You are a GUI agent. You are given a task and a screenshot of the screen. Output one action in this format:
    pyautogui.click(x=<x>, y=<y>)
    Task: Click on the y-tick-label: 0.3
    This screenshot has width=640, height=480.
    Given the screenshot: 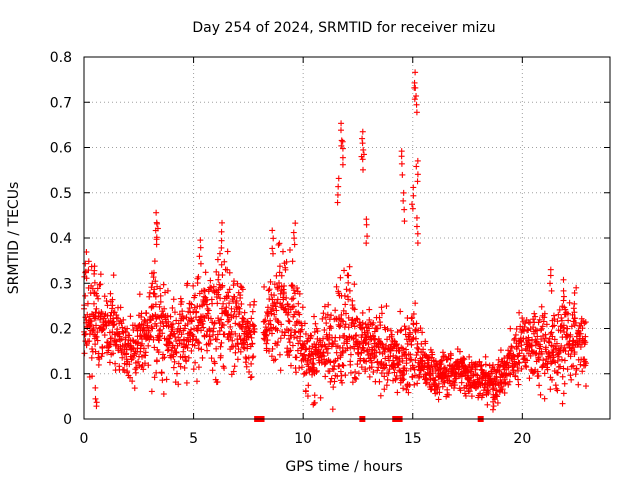 What is the action you would take?
    pyautogui.click(x=61, y=284)
    